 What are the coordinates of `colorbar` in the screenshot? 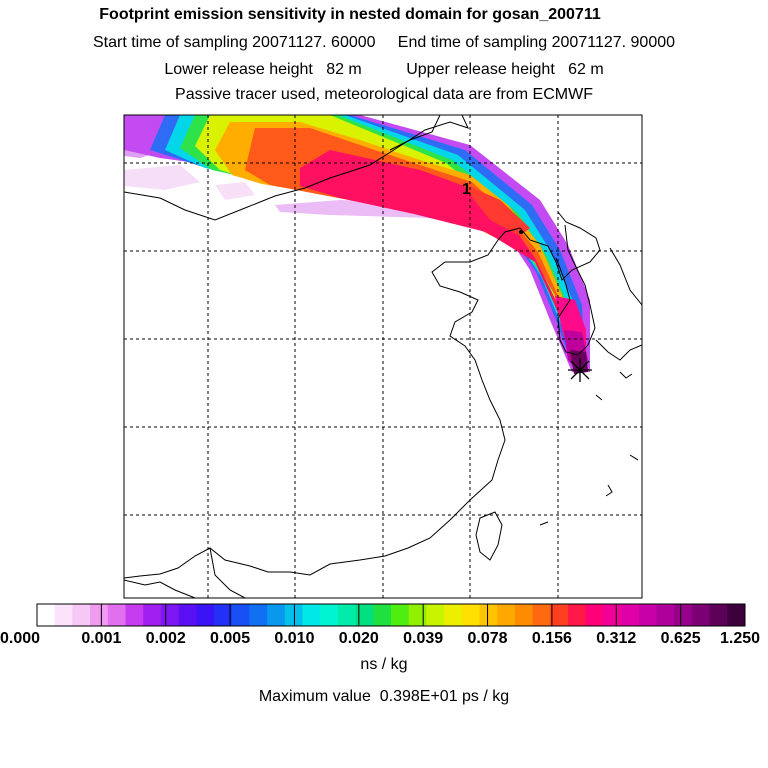 It's located at (391, 615).